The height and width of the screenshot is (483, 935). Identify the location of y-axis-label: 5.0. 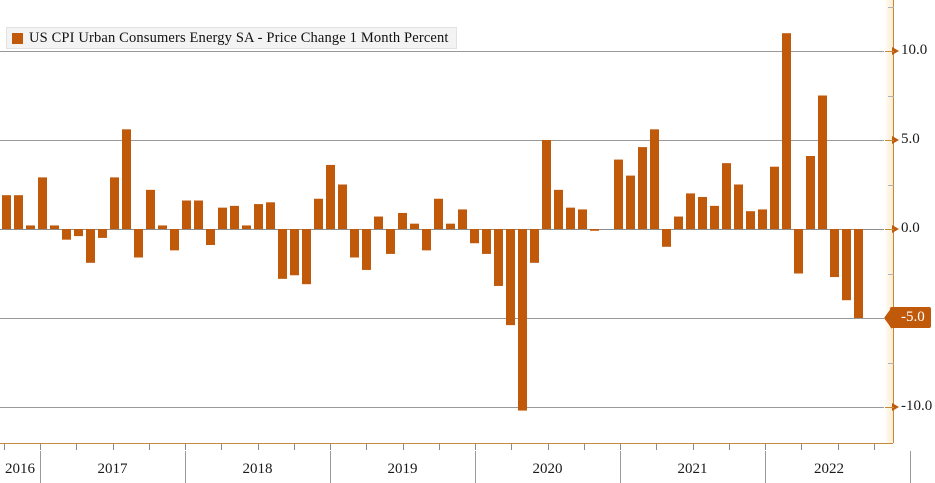
(910, 139).